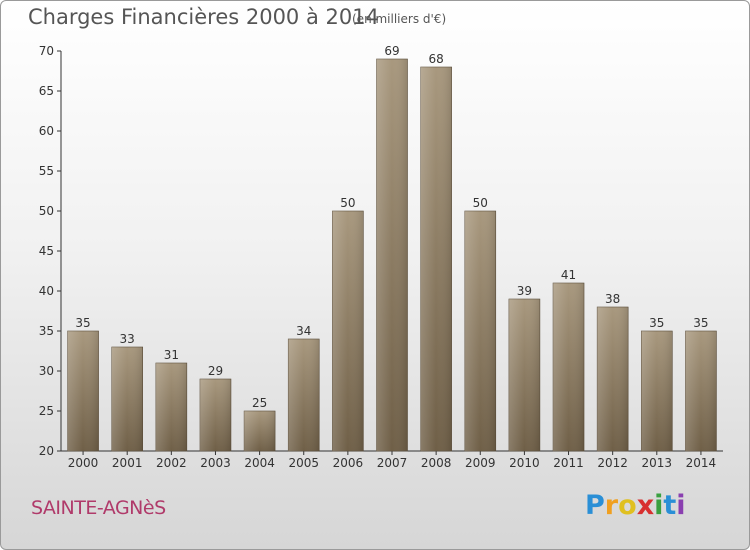  I want to click on bar-value-label: 38, so click(612, 299).